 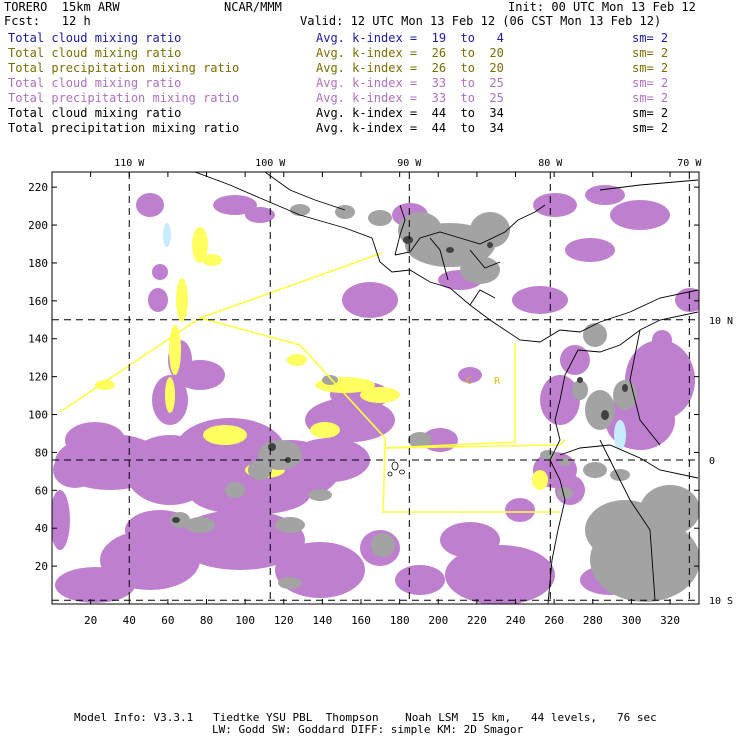 What do you see at coordinates (516, 620) in the screenshot?
I see `x-tick-label: 240` at bounding box center [516, 620].